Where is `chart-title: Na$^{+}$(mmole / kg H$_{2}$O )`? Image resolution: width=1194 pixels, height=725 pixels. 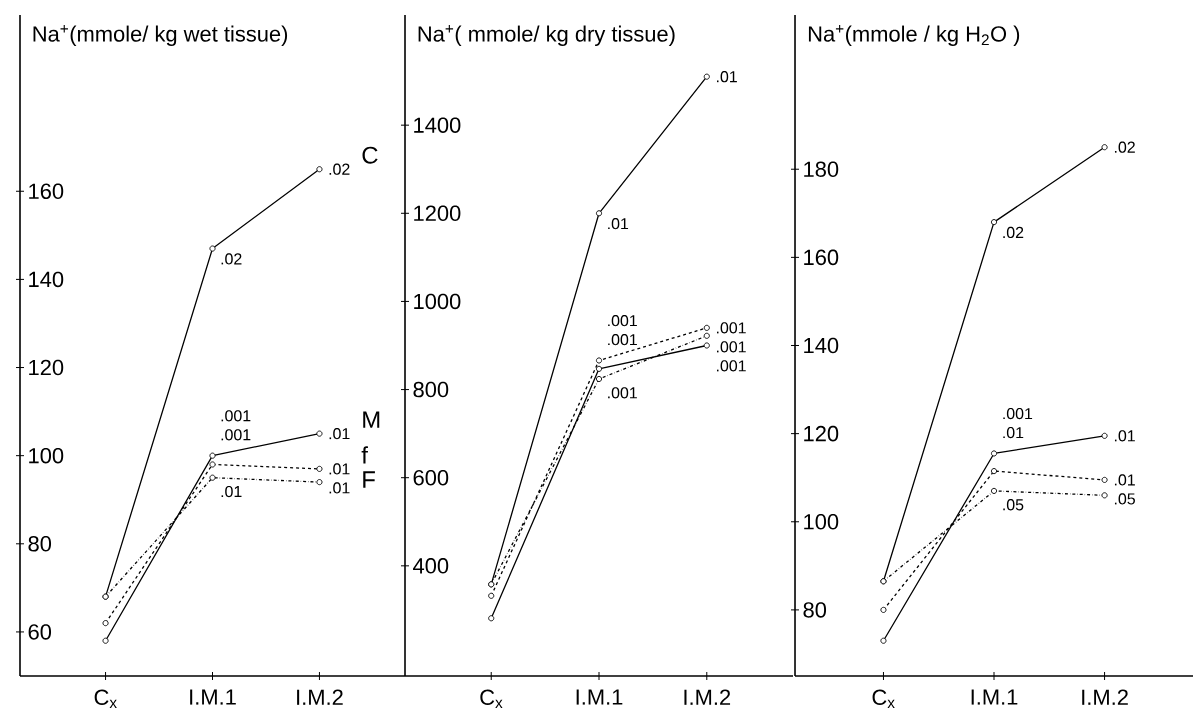
chart-title: Na$^{+}$(mmole / kg H$_{2}$O ) is located at coordinates (914, 36).